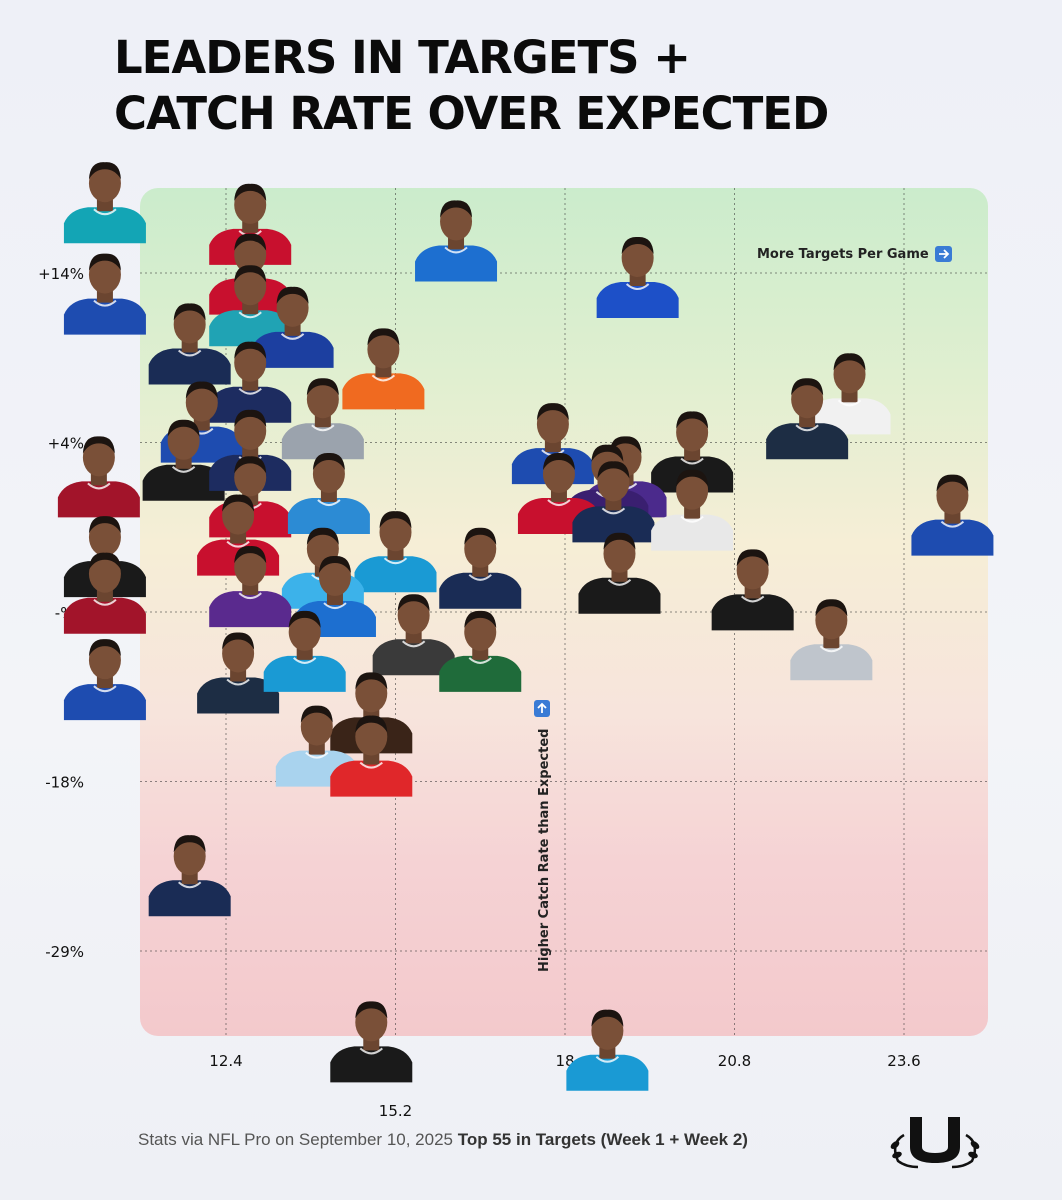 The height and width of the screenshot is (1200, 1062). I want to click on y-tick-label: -18%, so click(64, 783).